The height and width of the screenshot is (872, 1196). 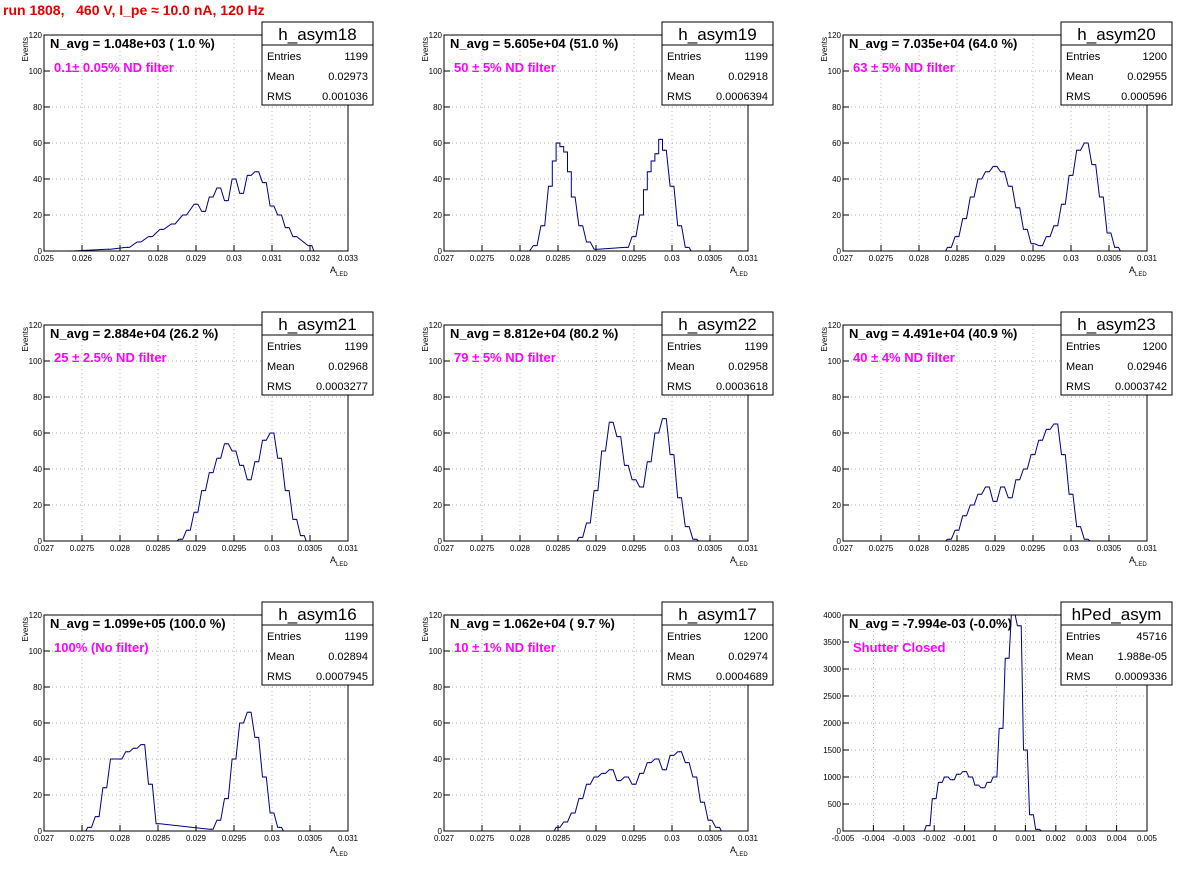 I want to click on x-tick-label: -0.002, so click(x=934, y=838).